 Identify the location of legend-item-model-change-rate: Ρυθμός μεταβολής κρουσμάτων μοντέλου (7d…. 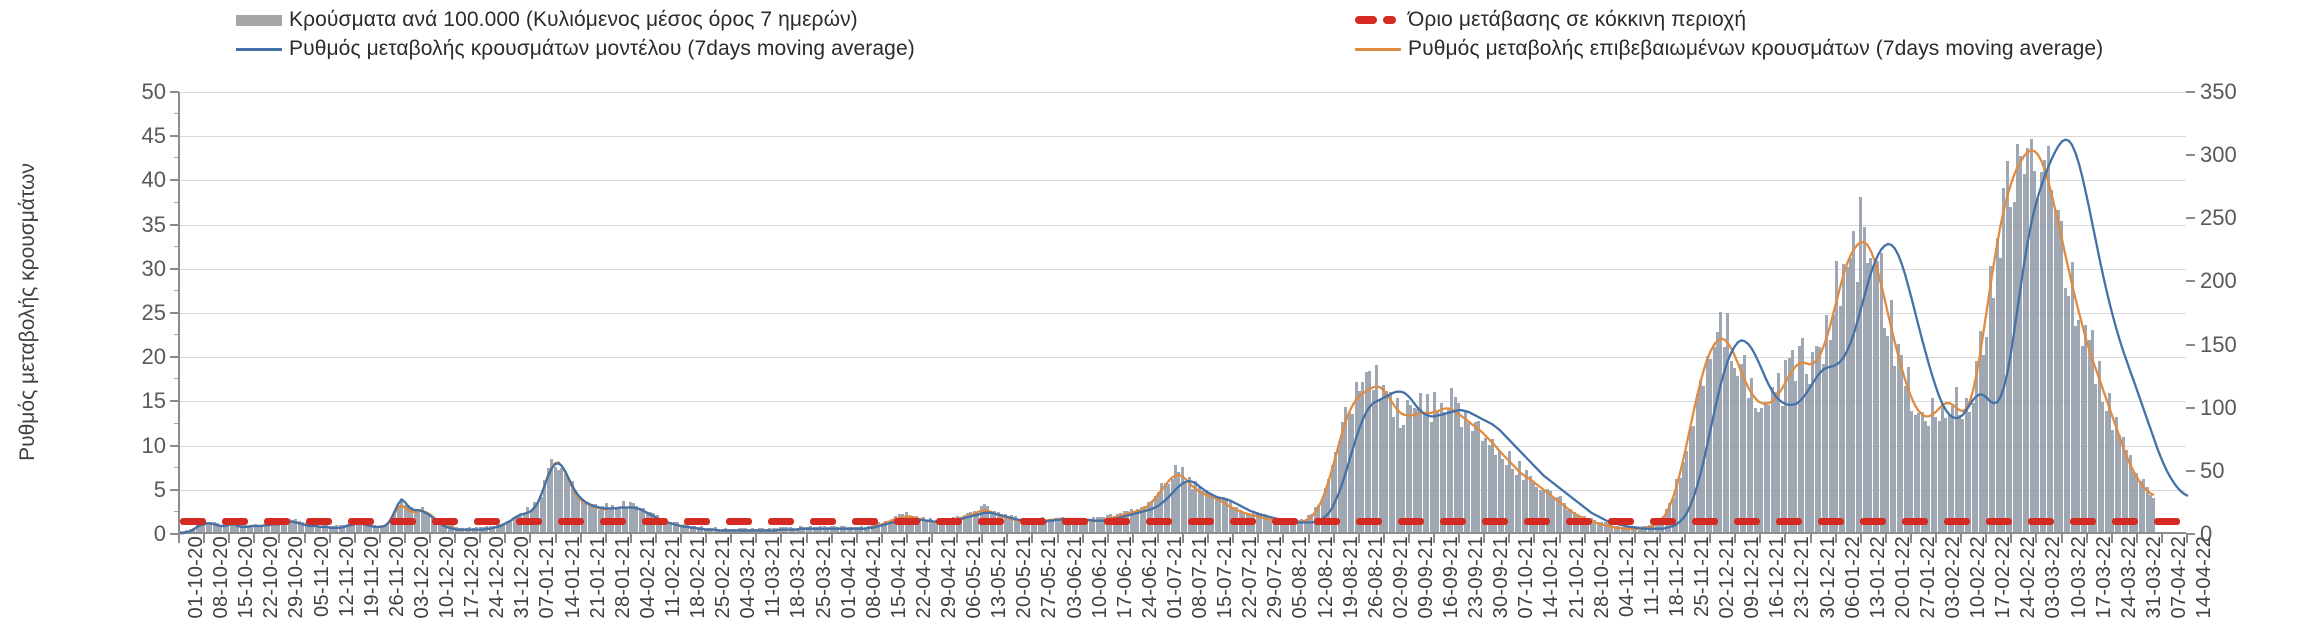
(575, 49).